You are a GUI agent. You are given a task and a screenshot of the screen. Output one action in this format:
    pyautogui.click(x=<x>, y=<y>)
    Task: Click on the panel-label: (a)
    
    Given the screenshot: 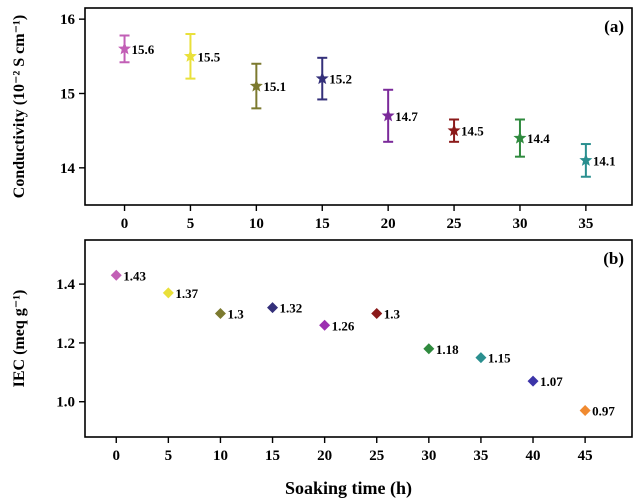 What is the action you would take?
    pyautogui.click(x=614, y=26)
    